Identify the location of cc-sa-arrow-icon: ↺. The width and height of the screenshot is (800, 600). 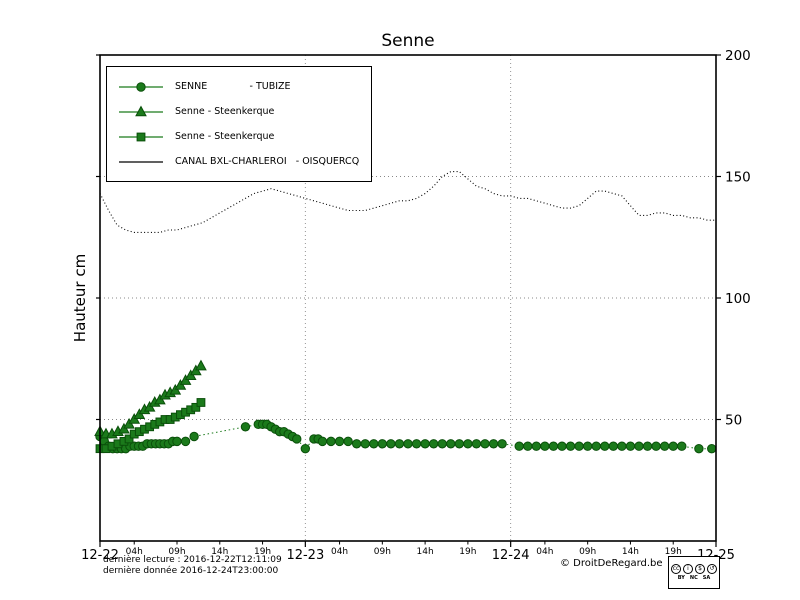
(712, 569).